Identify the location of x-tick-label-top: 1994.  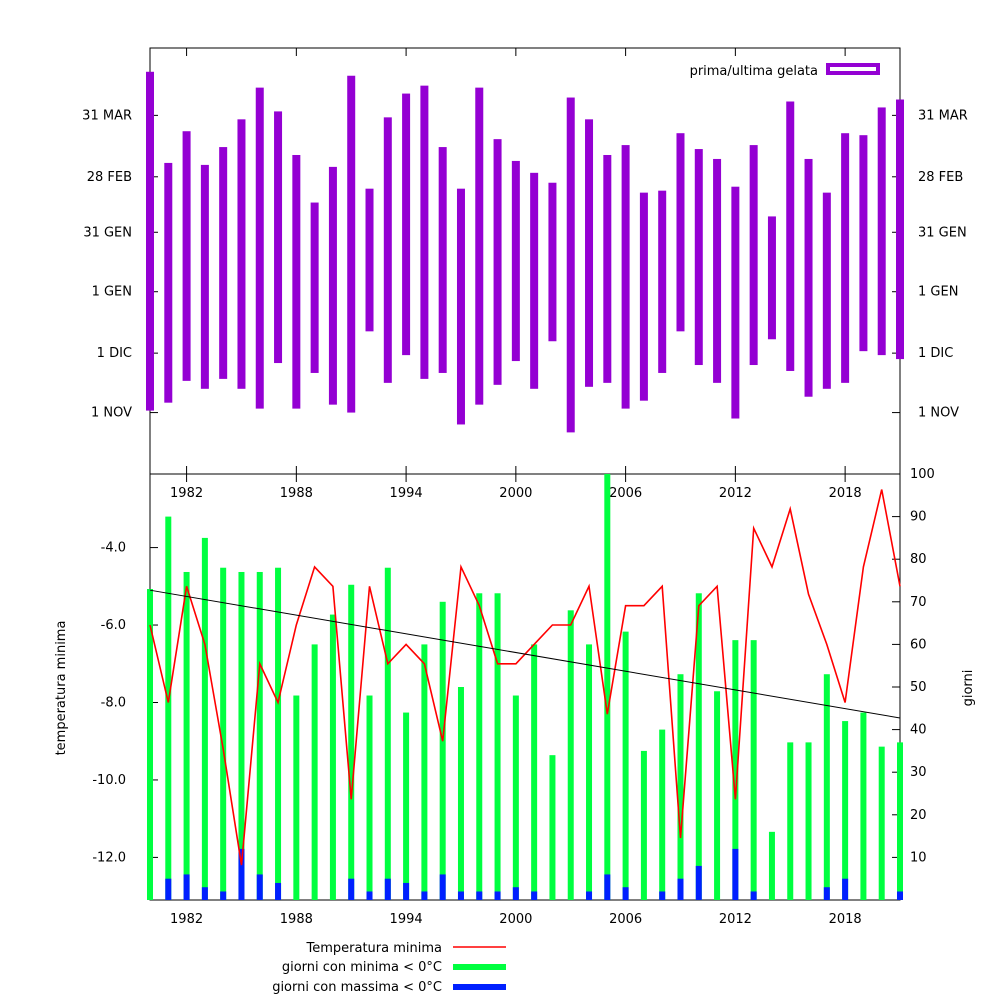
(406, 493).